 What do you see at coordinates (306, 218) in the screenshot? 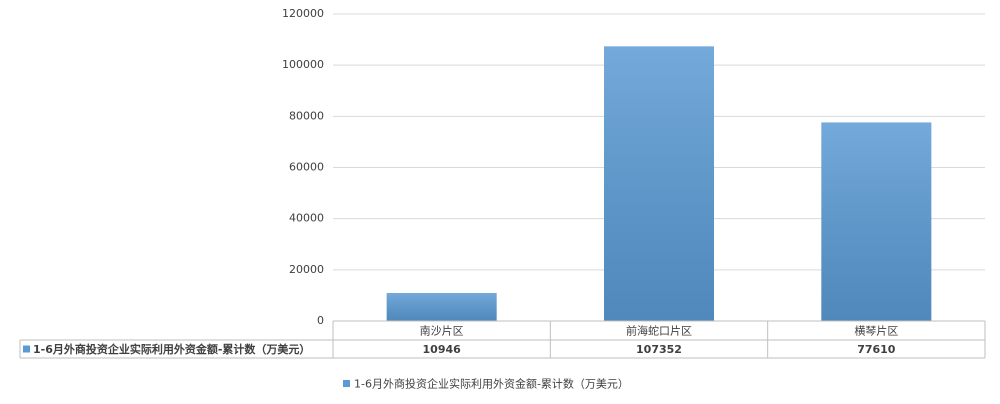
I see `y-tick-label: 40000` at bounding box center [306, 218].